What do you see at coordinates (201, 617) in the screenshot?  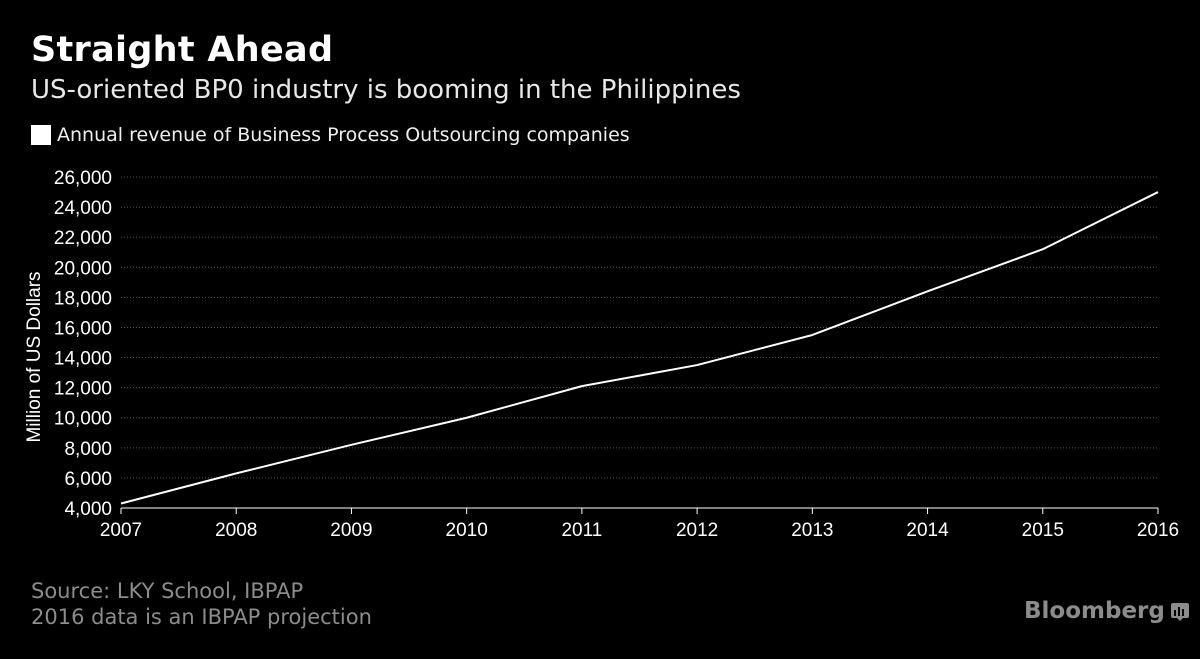 I see `projection-note: 2016 data is an IBPAP projection` at bounding box center [201, 617].